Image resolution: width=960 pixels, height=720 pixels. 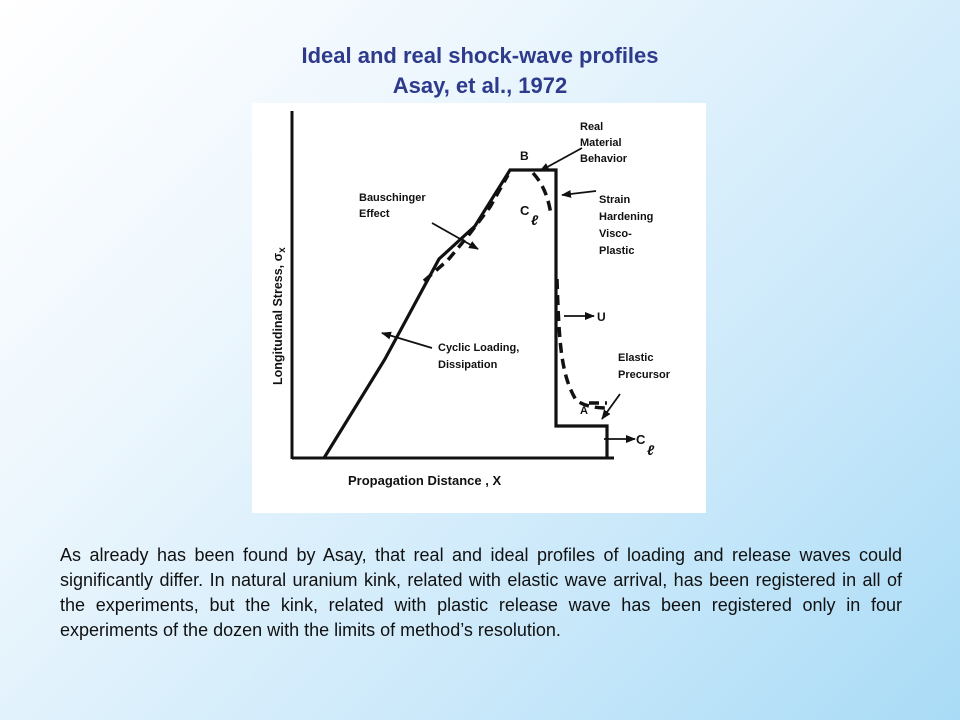 I want to click on cyclic-loading-label-2: Dissipation, so click(x=468, y=365).